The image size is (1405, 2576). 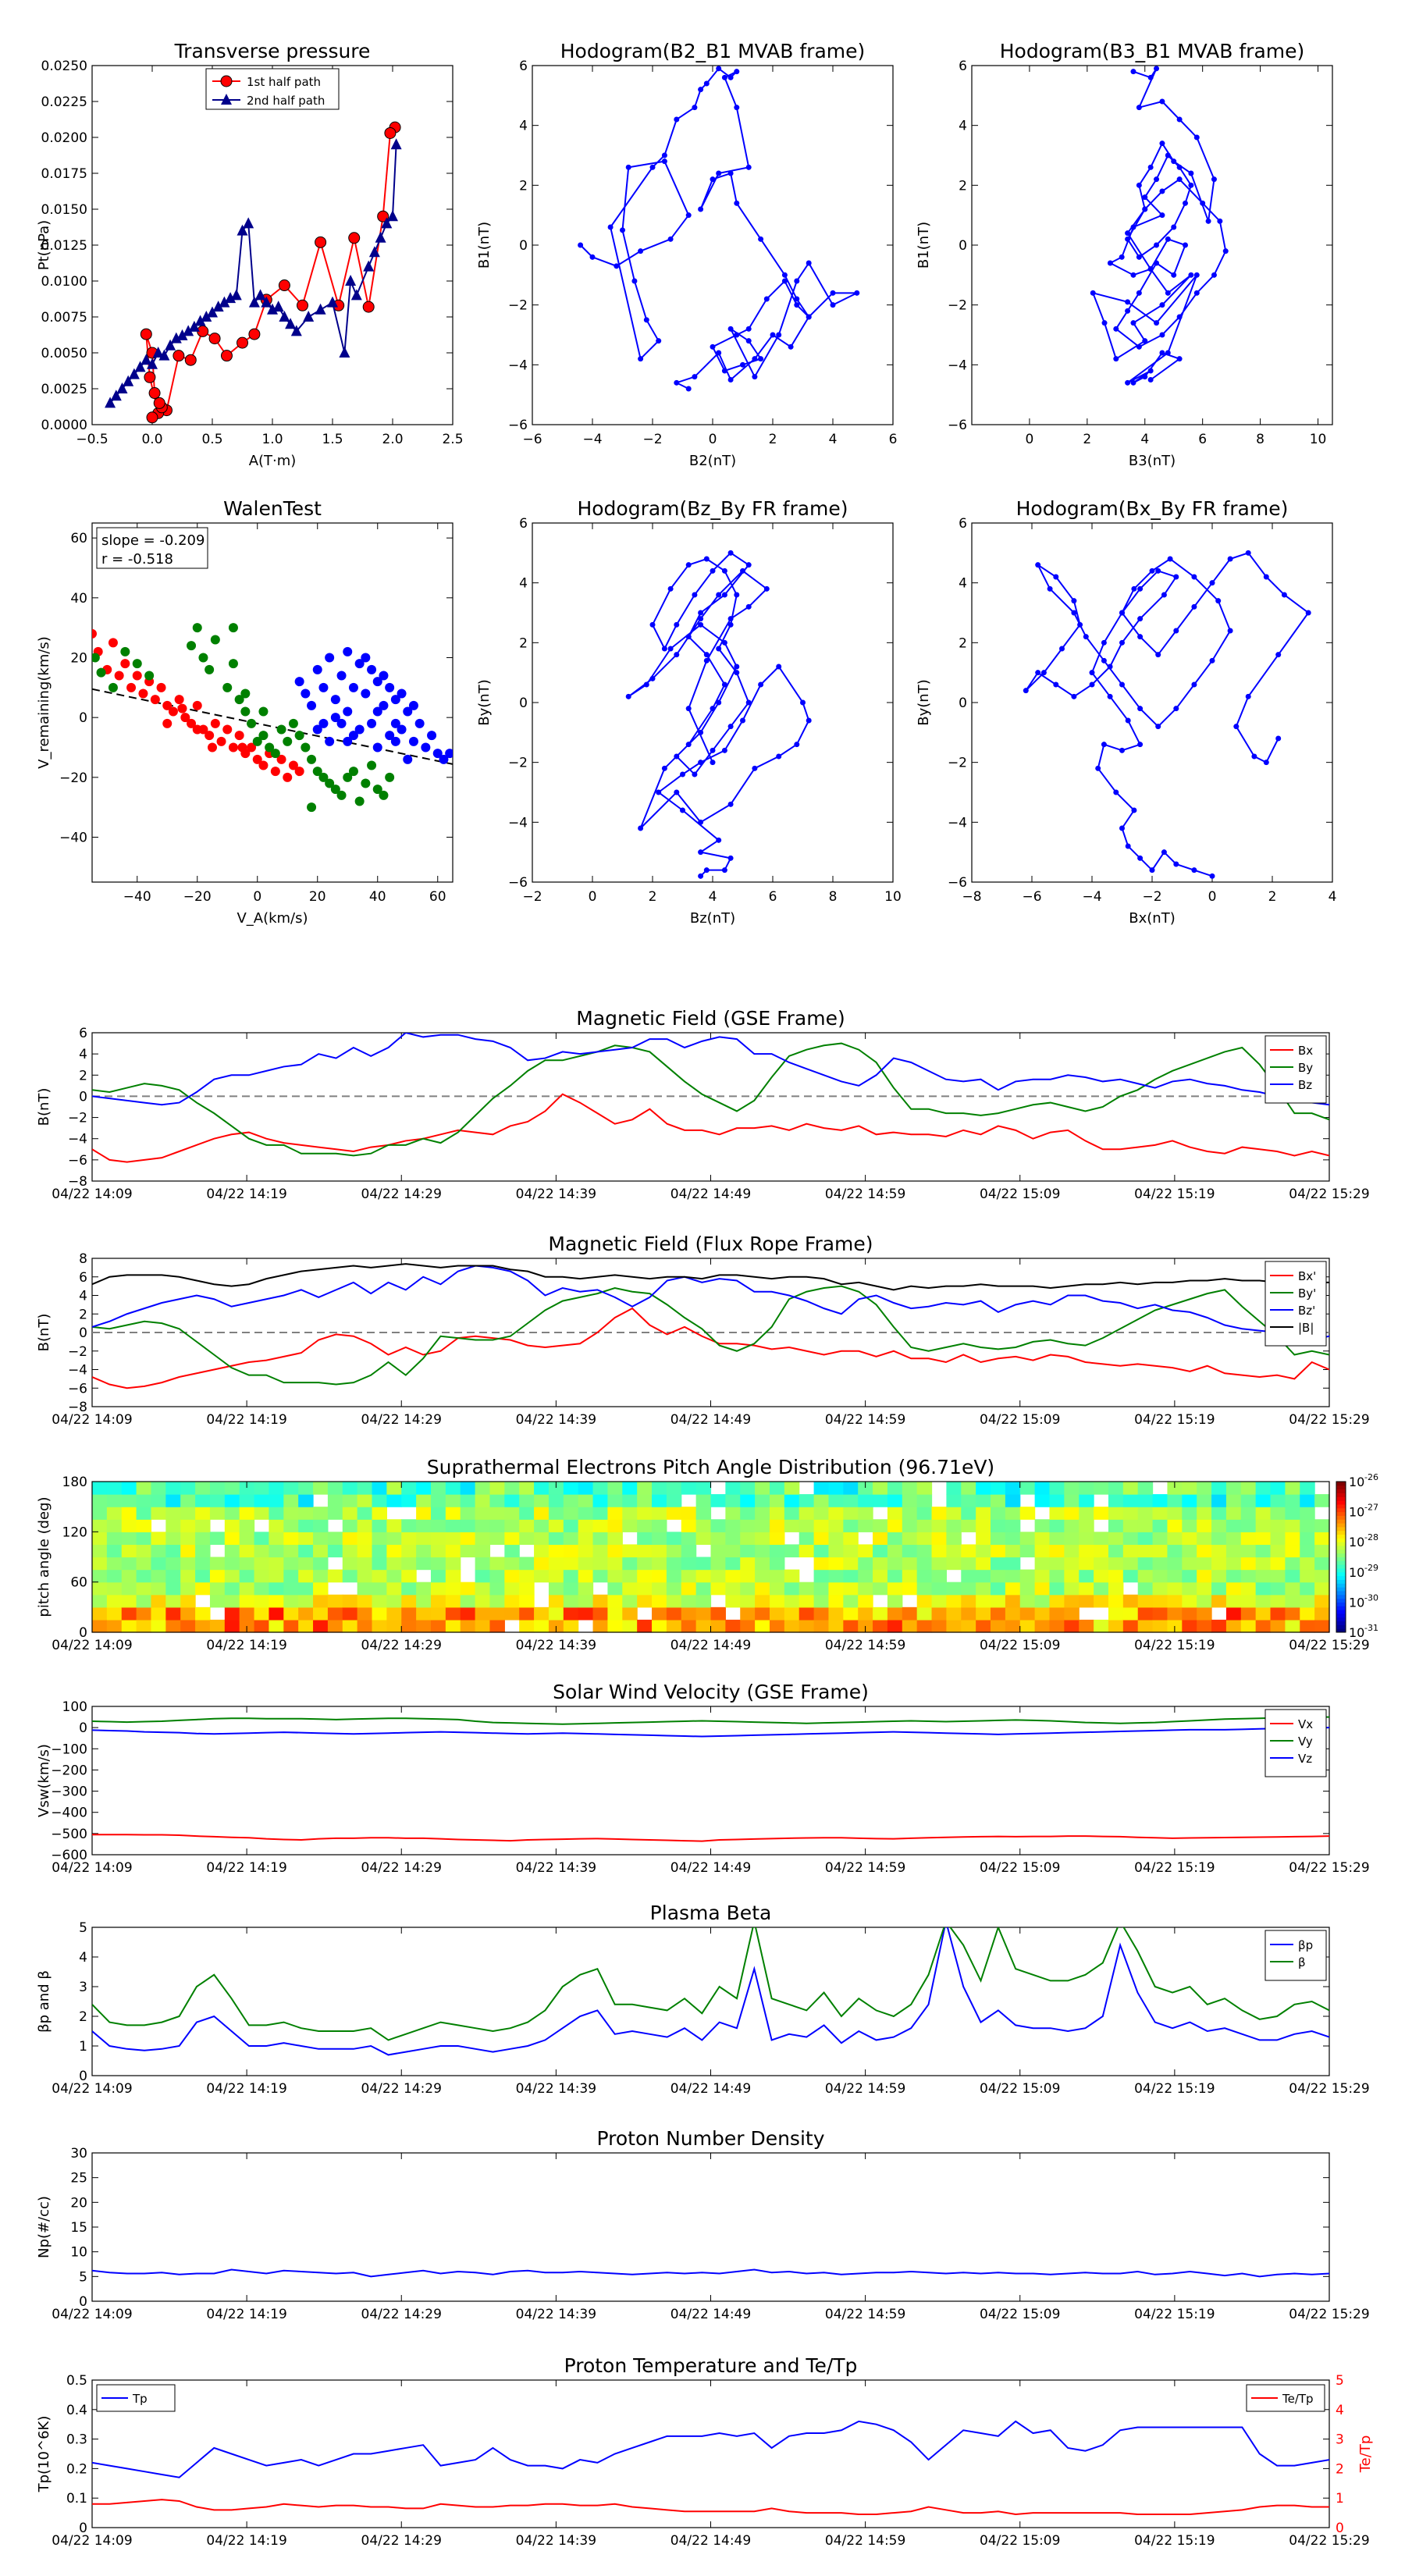 What do you see at coordinates (78, 2228) in the screenshot?
I see `y-tick-label: 15` at bounding box center [78, 2228].